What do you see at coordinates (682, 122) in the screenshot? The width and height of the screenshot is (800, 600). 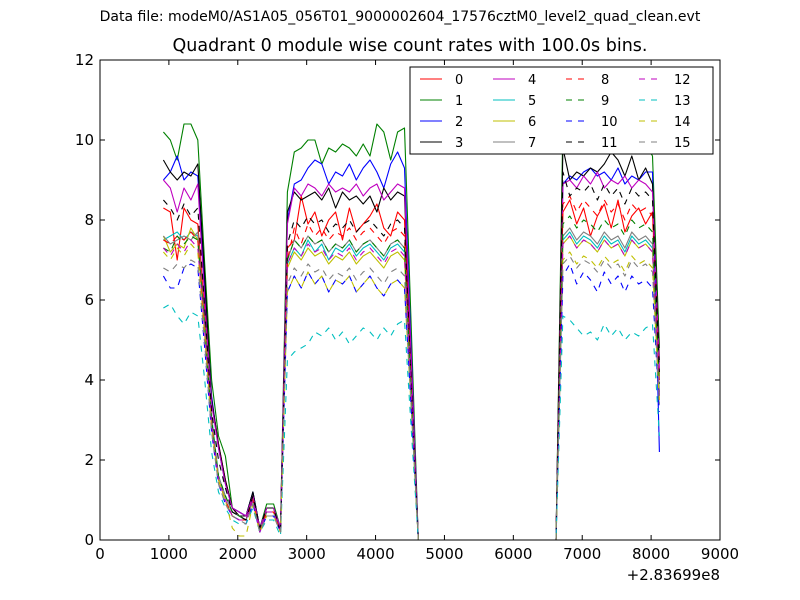 I see `legend-label-14: 14` at bounding box center [682, 122].